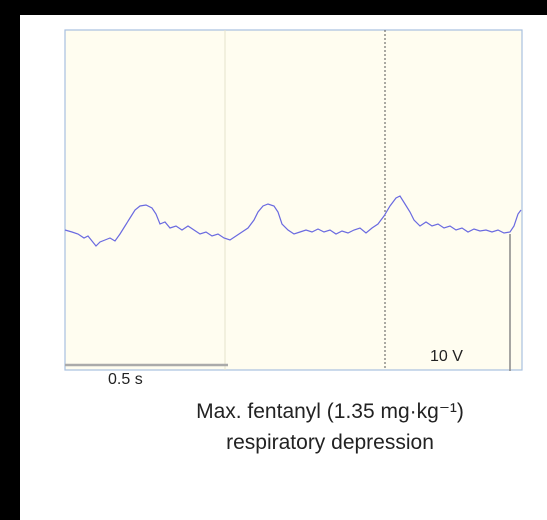 This screenshot has width=547, height=520. Describe the element at coordinates (330, 411) in the screenshot. I see `caption-line: Max. fentanyl (1.35 mg·kg⁻¹)` at that location.